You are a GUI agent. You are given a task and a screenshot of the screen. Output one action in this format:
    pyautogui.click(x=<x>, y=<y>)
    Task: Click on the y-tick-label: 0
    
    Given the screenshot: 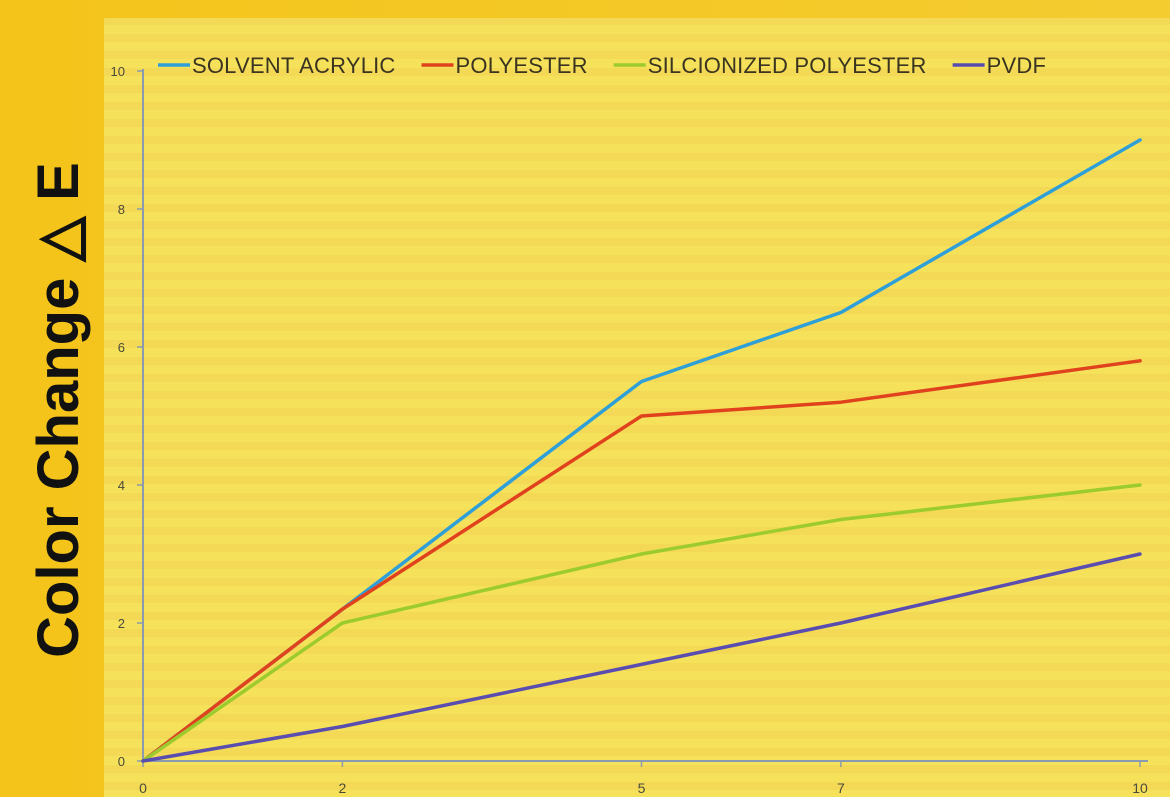 What is the action you would take?
    pyautogui.click(x=121, y=761)
    